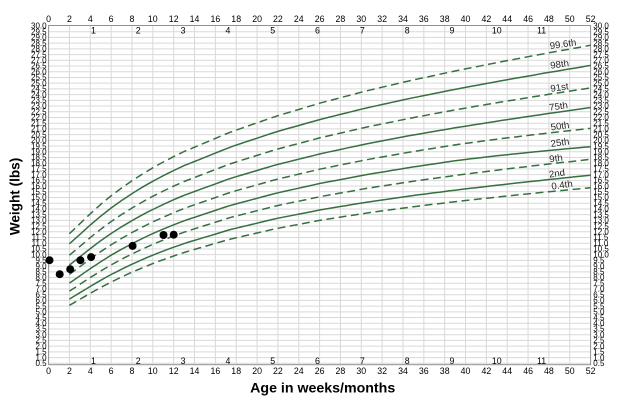 Image resolution: width=640 pixels, height=405 pixels. I want to click on svg-text: 1.0, so click(599, 357).